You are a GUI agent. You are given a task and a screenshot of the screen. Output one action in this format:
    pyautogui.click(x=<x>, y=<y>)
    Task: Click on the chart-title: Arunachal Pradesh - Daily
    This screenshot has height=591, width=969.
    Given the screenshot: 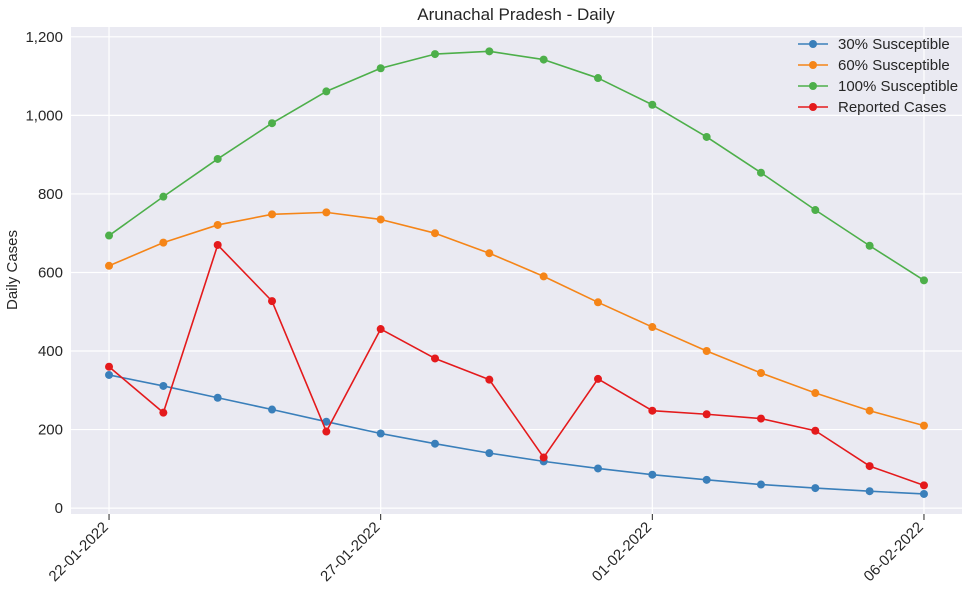 What is the action you would take?
    pyautogui.click(x=516, y=14)
    